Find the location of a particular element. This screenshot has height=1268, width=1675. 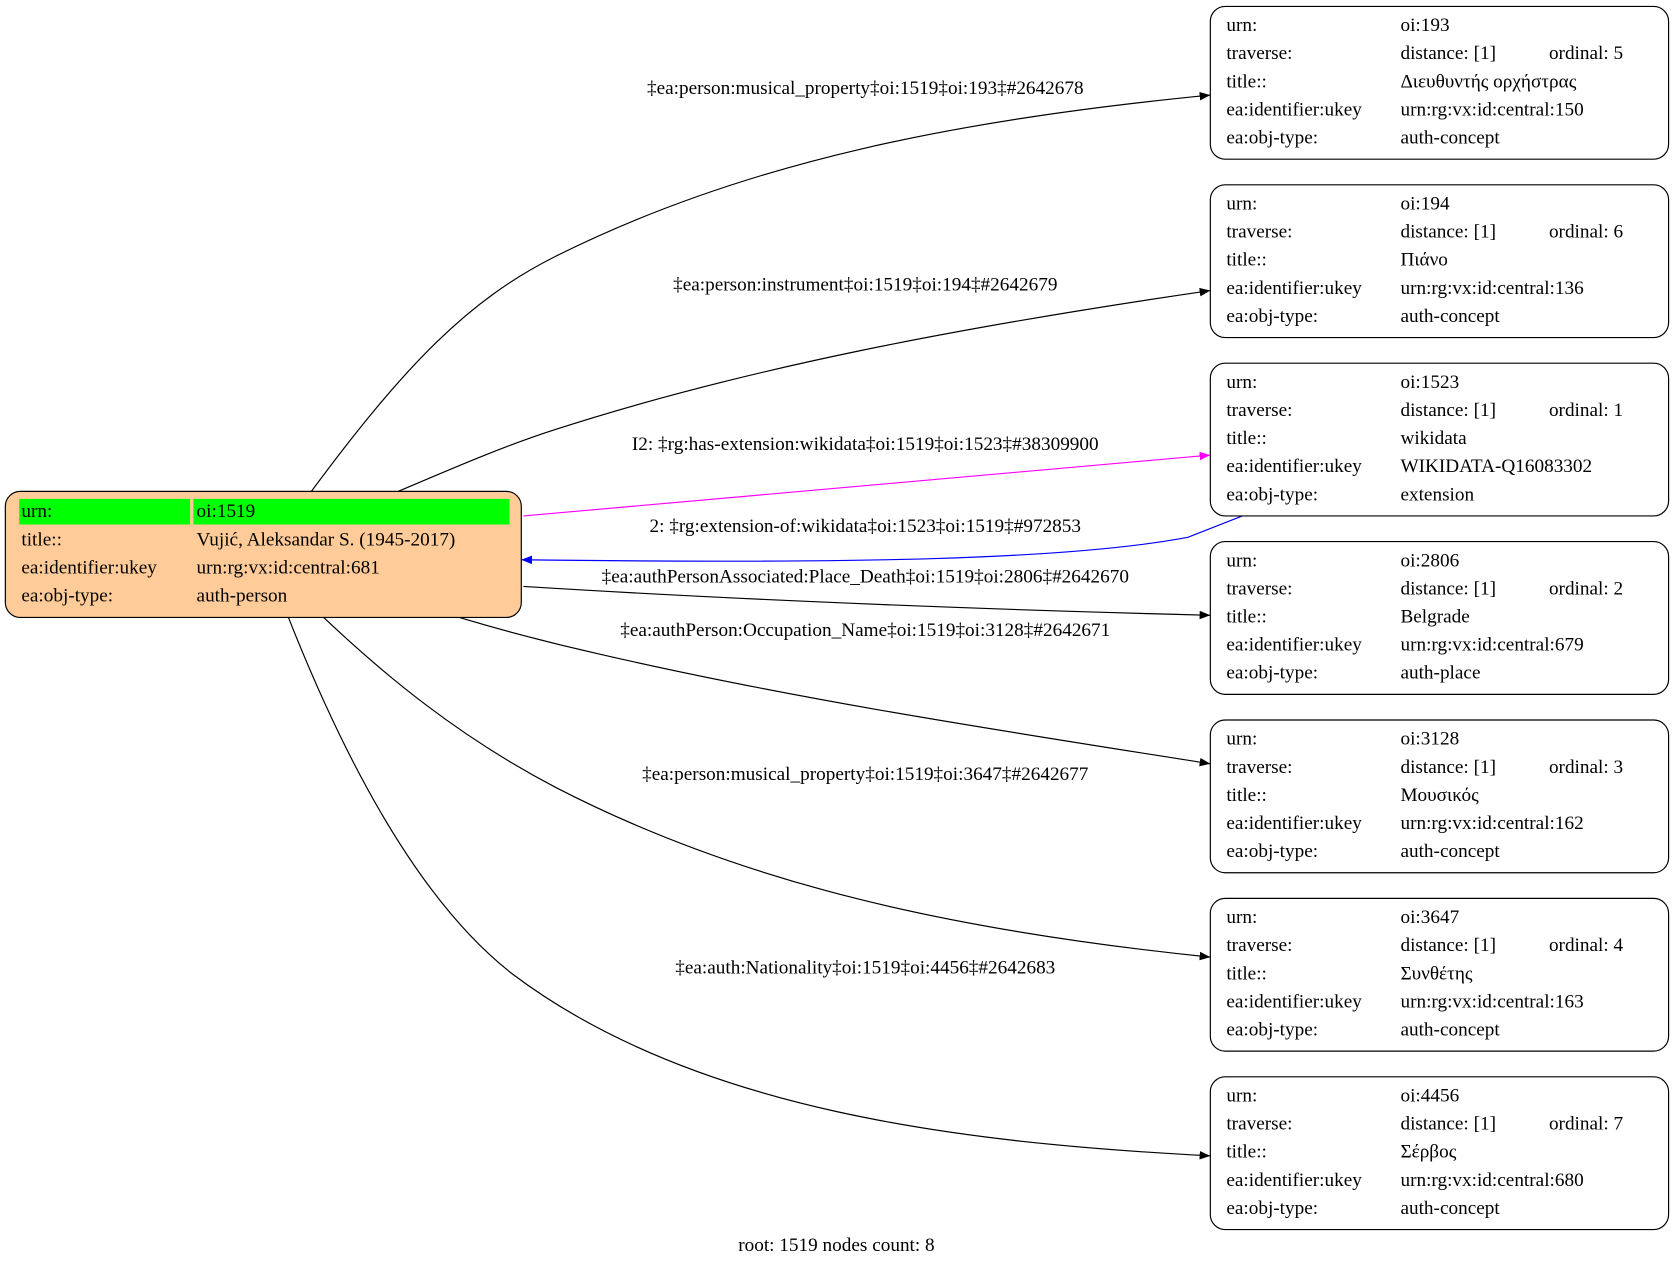

row-value: urn:rg:vx:id:central:680 is located at coordinates (1491, 1180).